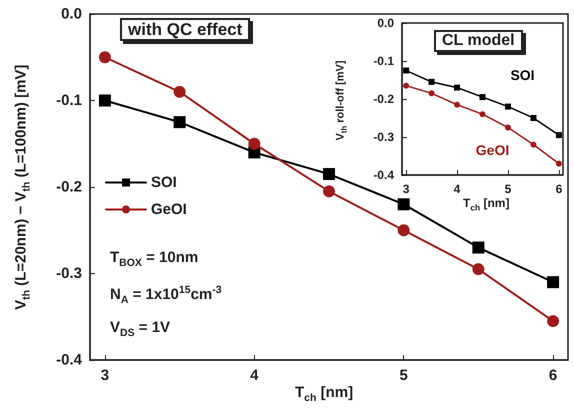 The image size is (574, 410). I want to click on annotation: T$_{BOX}$ = 10nm, so click(154, 259).